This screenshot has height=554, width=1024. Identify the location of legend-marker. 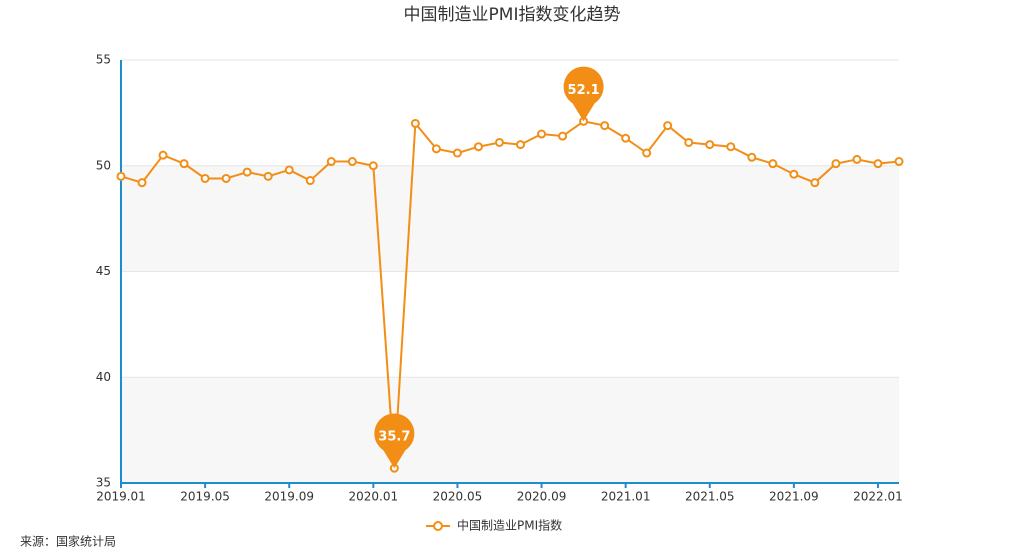
(438, 526).